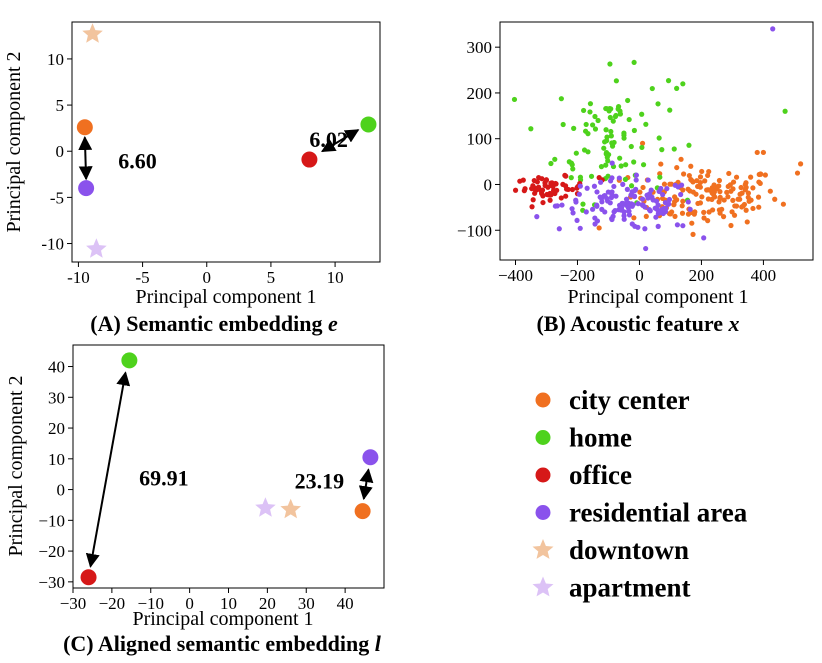  I want to click on panel-a-x-axis-label: Principal component 1, so click(225, 297).